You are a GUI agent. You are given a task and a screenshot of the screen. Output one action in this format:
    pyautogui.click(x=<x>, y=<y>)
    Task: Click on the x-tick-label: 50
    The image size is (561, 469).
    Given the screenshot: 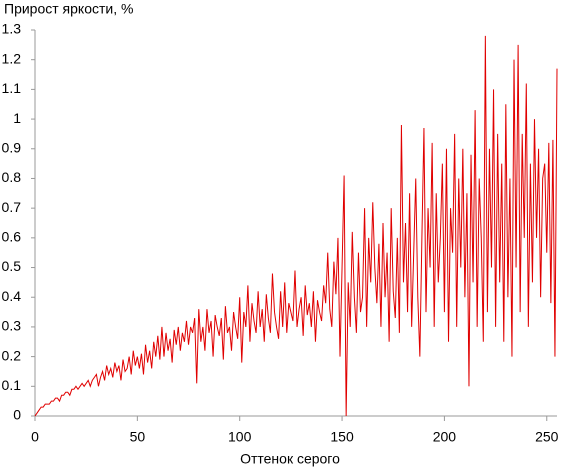 What is the action you would take?
    pyautogui.click(x=138, y=437)
    